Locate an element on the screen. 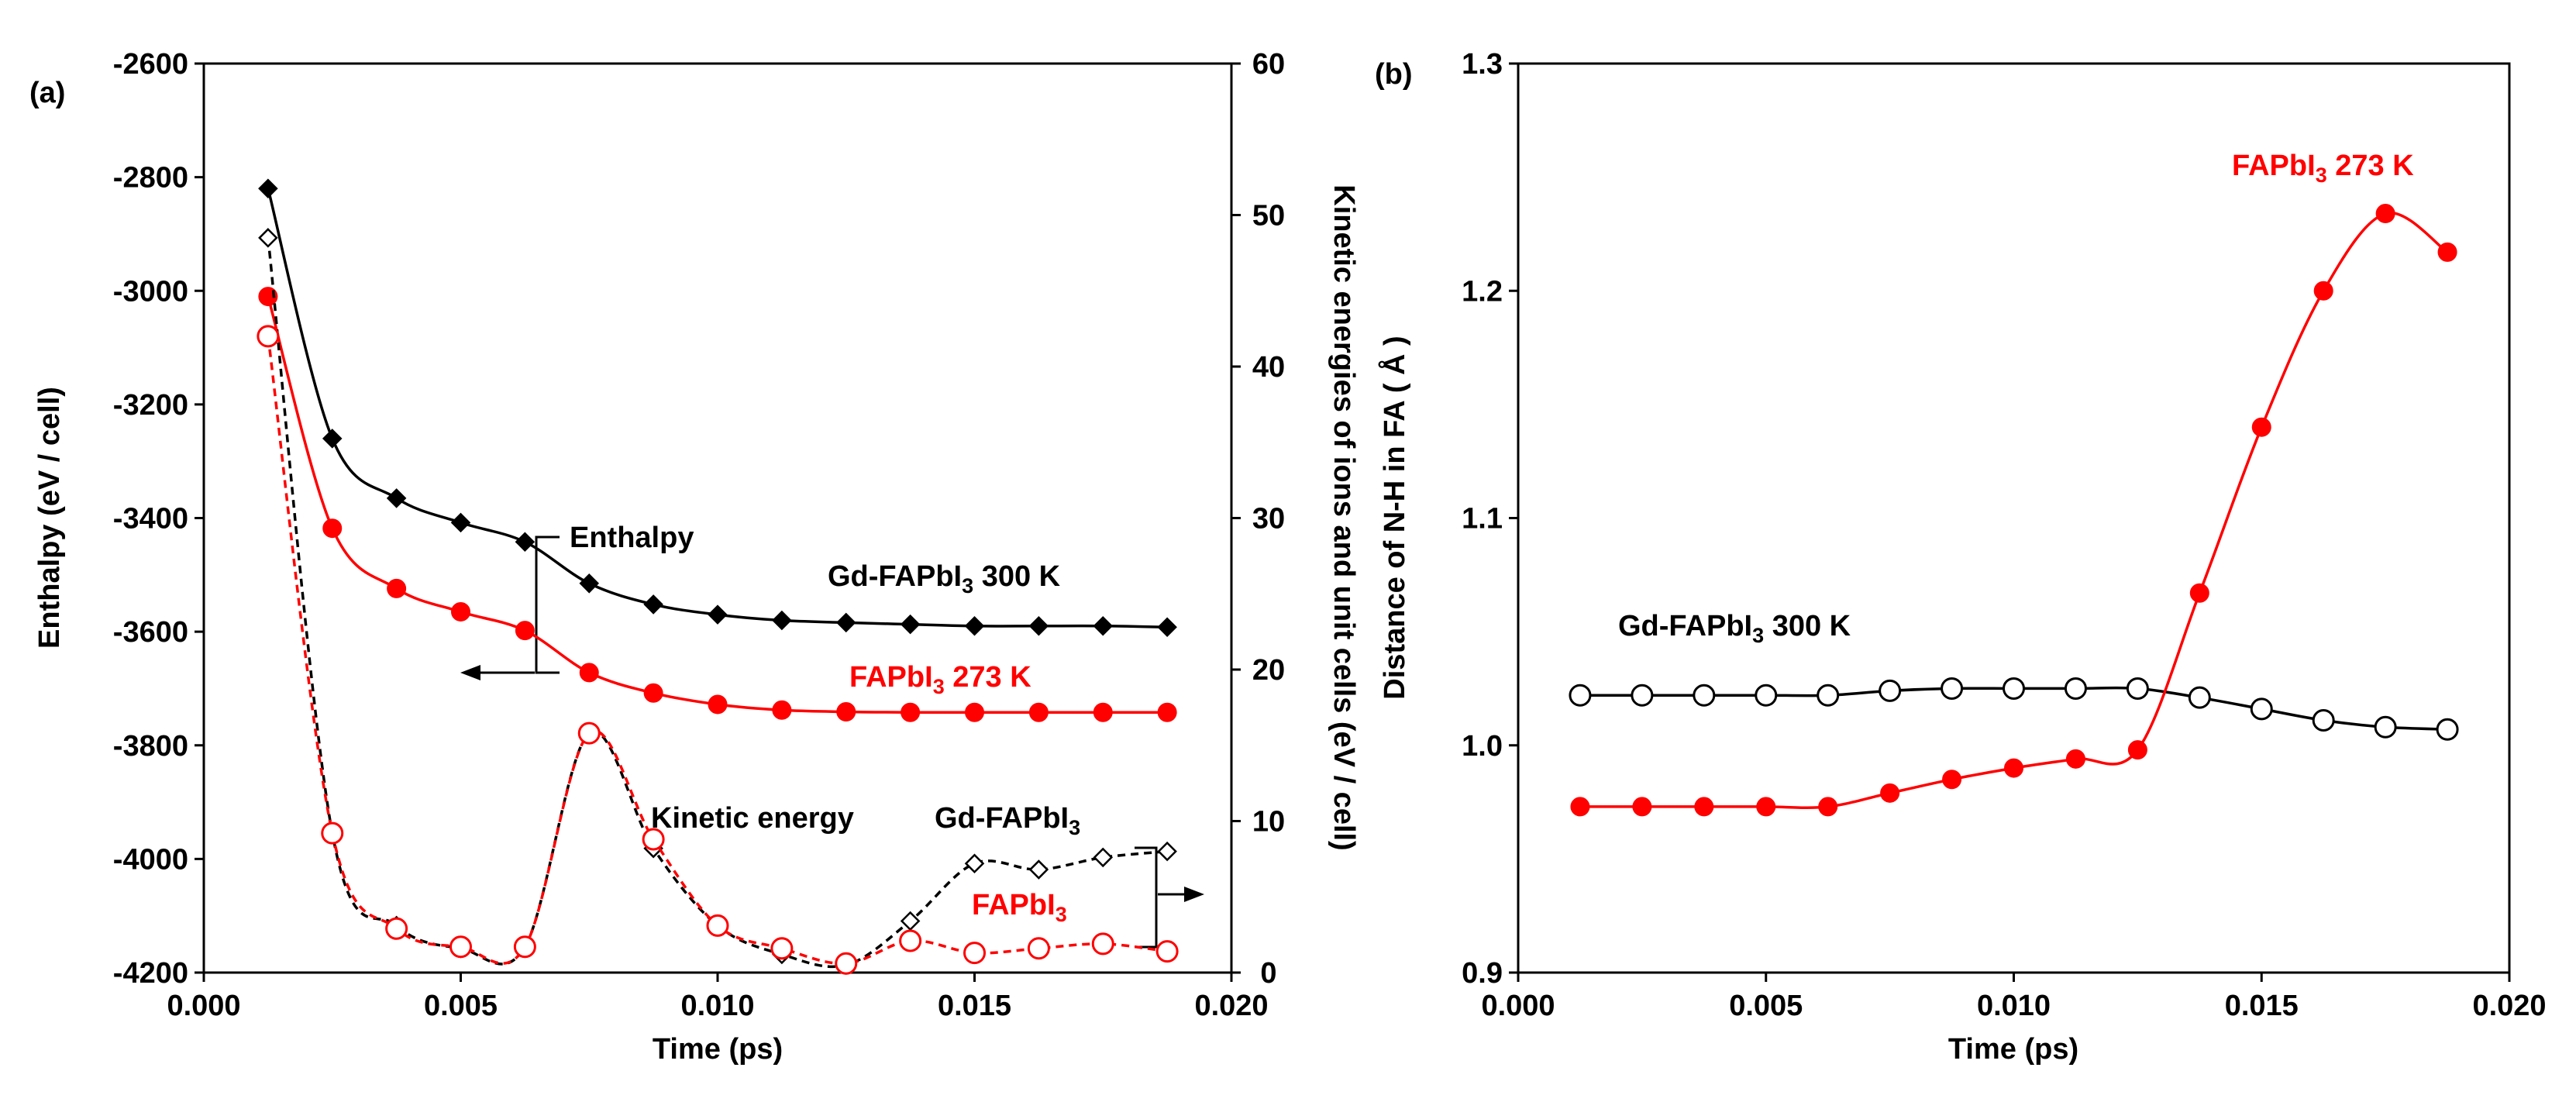  kinetic-bracket is located at coordinates (1146, 898).